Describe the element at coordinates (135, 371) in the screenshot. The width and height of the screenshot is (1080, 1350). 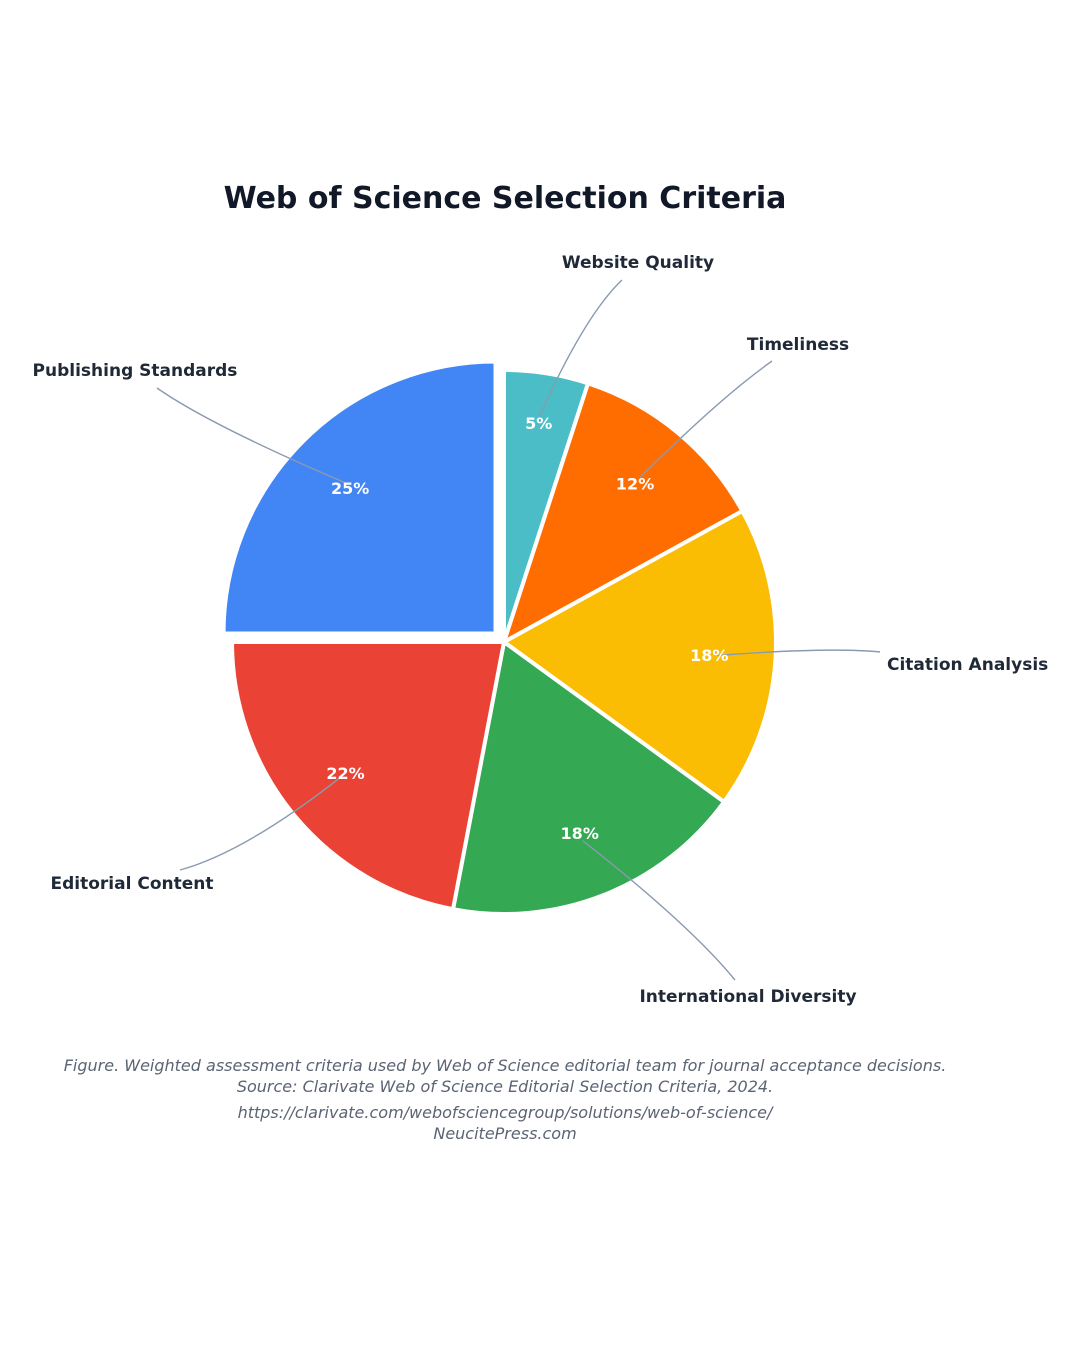
I see `category-label: Publishing Standards` at that location.